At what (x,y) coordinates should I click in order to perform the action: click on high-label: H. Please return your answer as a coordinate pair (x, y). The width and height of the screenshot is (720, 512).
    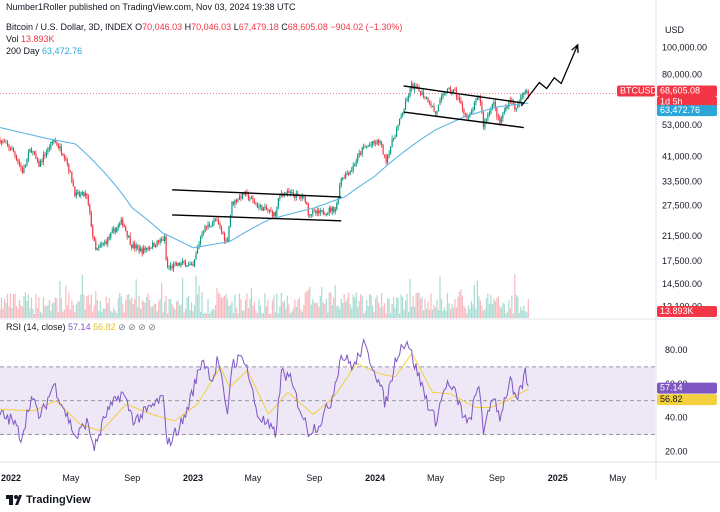
    Looking at the image, I should click on (188, 27).